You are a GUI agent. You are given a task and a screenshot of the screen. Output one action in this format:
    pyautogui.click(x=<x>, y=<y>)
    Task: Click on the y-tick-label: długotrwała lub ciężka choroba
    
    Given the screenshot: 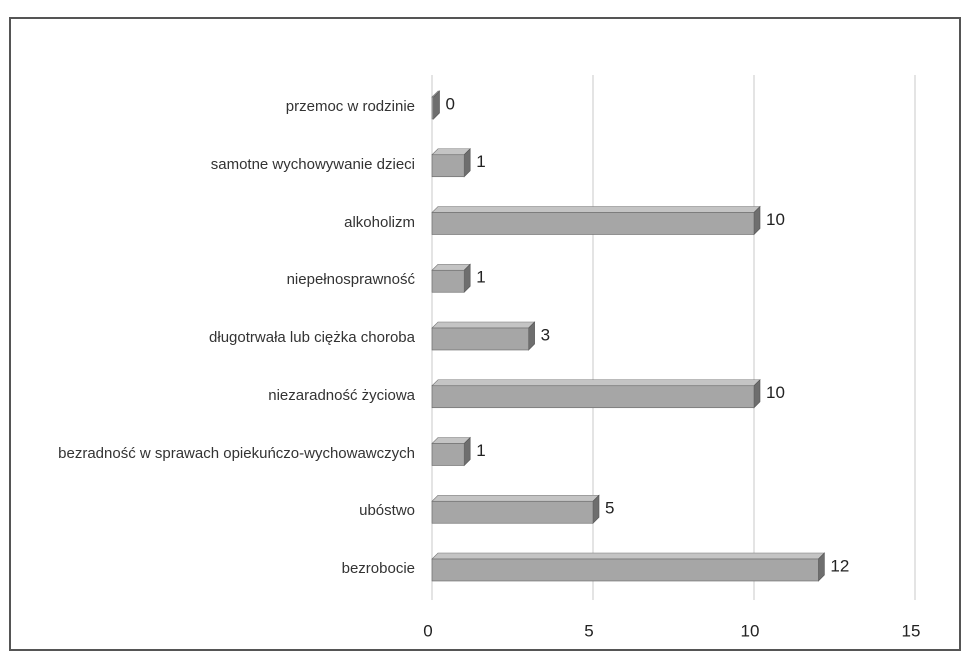 What is the action you would take?
    pyautogui.click(x=312, y=337)
    